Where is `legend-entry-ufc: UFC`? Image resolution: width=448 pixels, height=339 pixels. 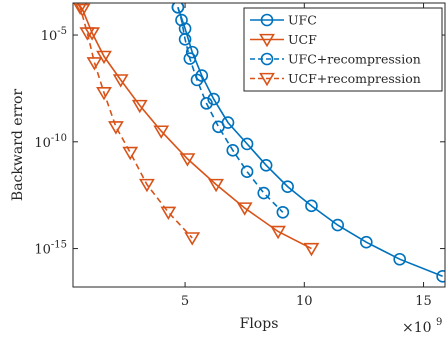 legend-entry-ufc: UFC is located at coordinates (283, 20).